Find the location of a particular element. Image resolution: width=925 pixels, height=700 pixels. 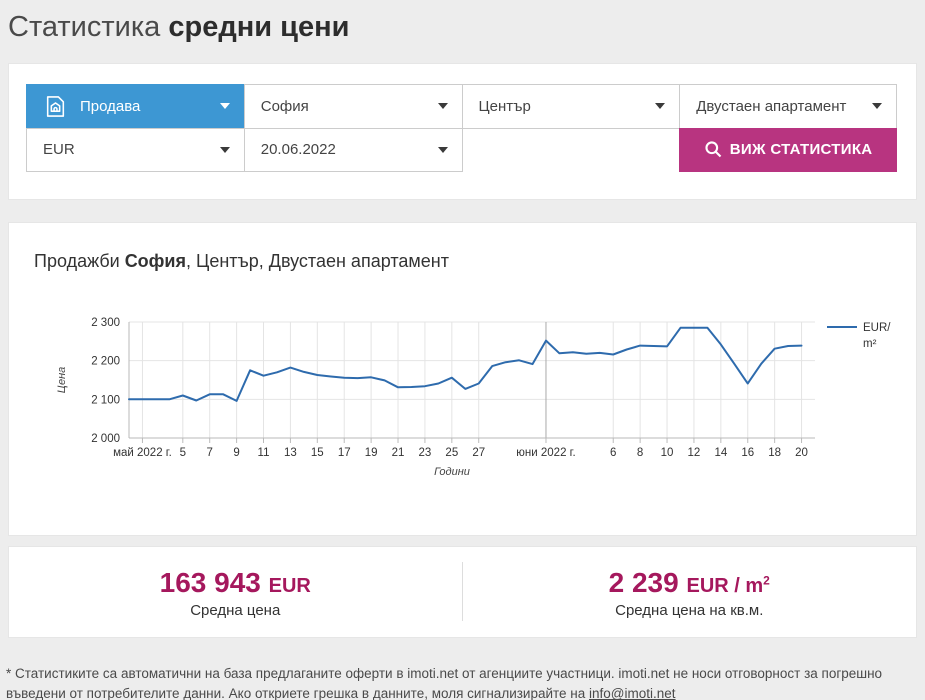

search-icon is located at coordinates (713, 149).